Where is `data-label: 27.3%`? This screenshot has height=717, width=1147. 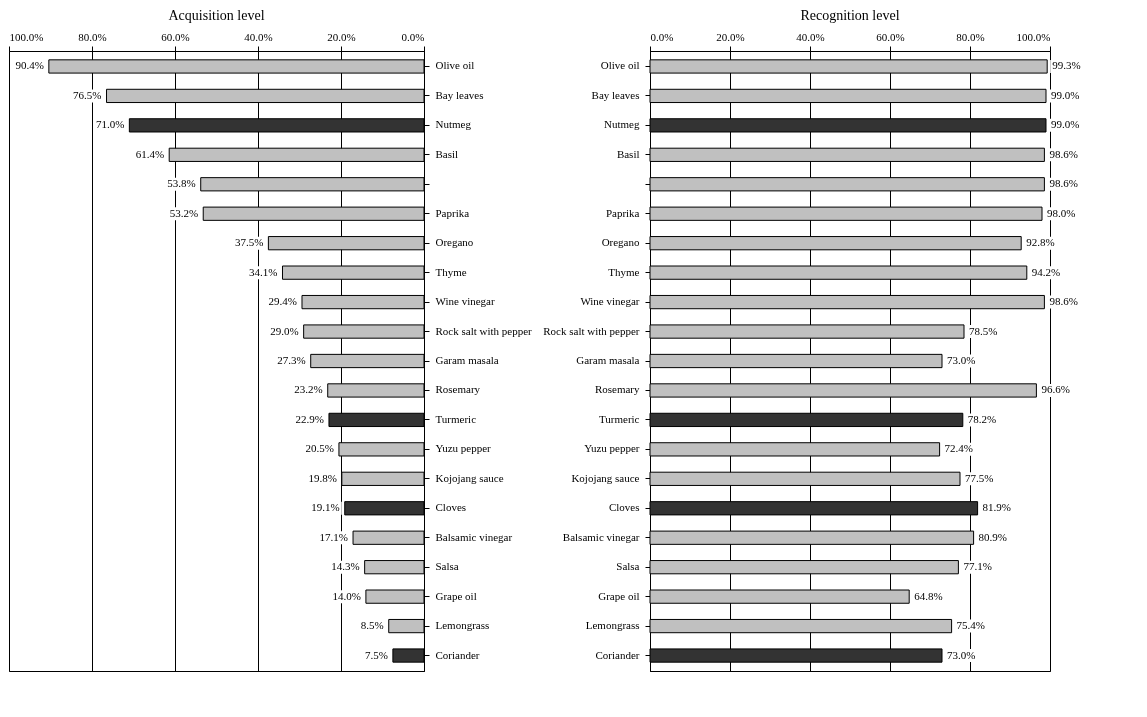
data-label: 27.3% is located at coordinates (291, 360).